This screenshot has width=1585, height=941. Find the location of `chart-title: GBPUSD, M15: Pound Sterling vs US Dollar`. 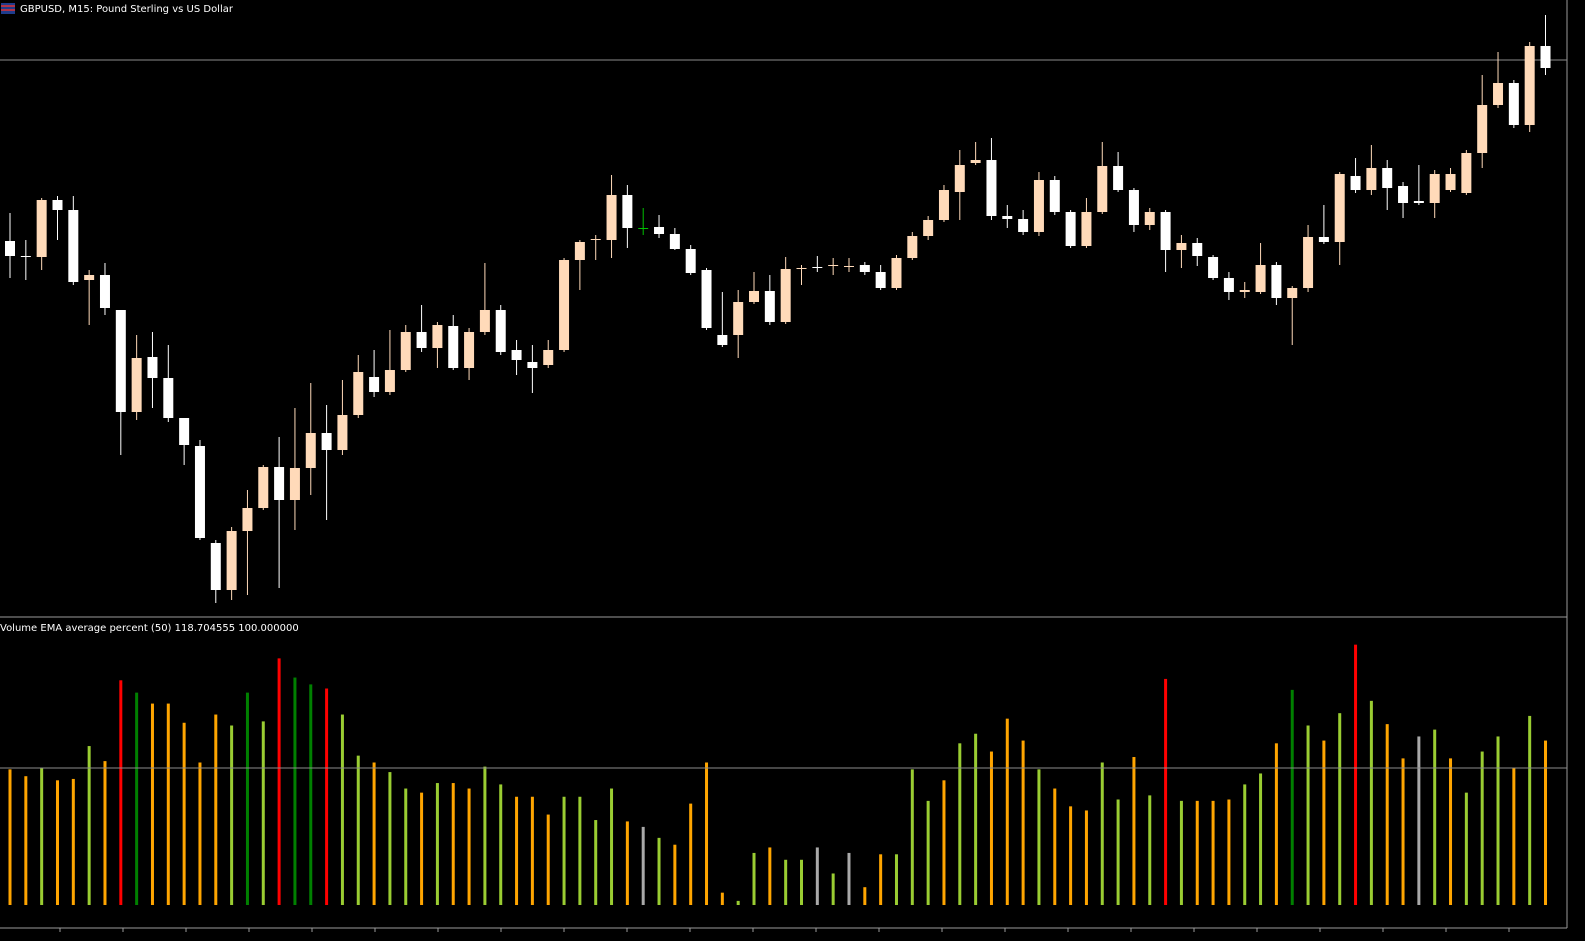

chart-title: GBPUSD, M15: Pound Sterling vs US Dollar is located at coordinates (127, 9).